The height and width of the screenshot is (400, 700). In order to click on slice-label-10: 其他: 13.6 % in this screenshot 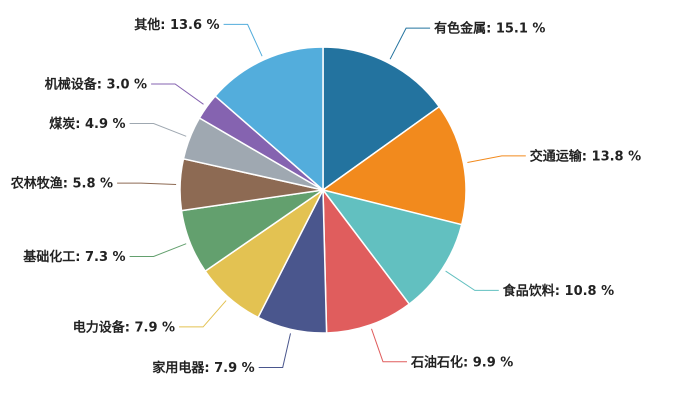, I will do `click(176, 25)`.